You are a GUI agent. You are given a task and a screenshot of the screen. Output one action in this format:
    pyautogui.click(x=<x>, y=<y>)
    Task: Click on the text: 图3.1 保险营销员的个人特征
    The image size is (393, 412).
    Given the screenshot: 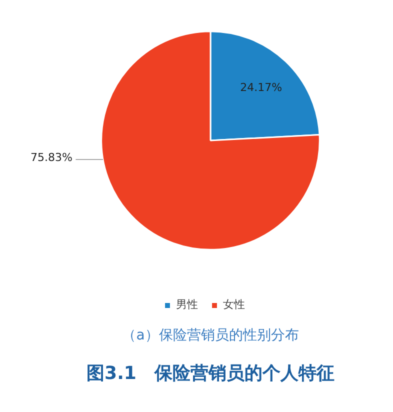 What is the action you would take?
    pyautogui.click(x=210, y=373)
    